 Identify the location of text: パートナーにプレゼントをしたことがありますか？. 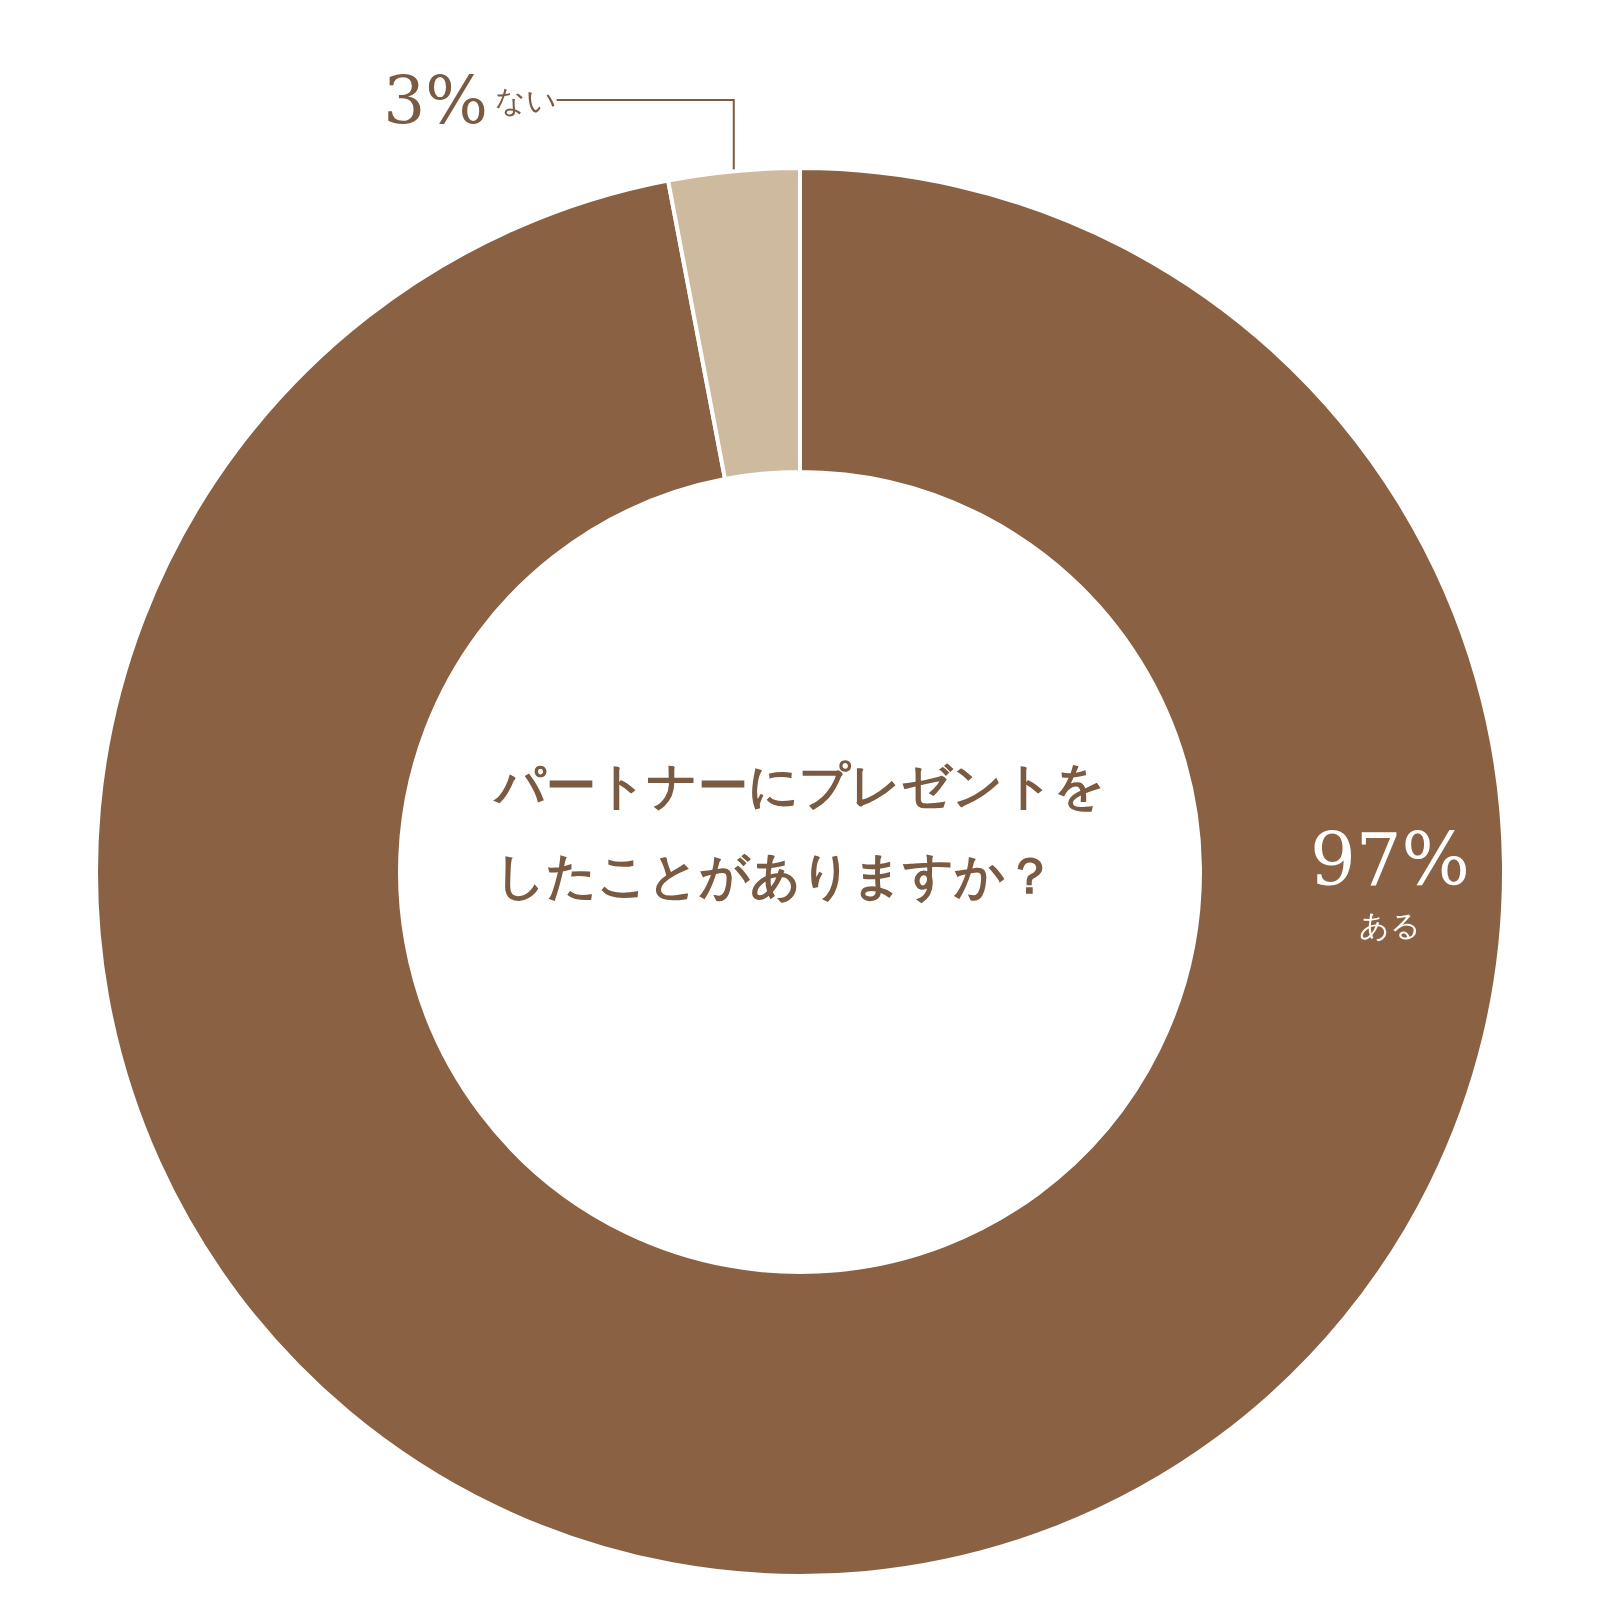
(799, 830).